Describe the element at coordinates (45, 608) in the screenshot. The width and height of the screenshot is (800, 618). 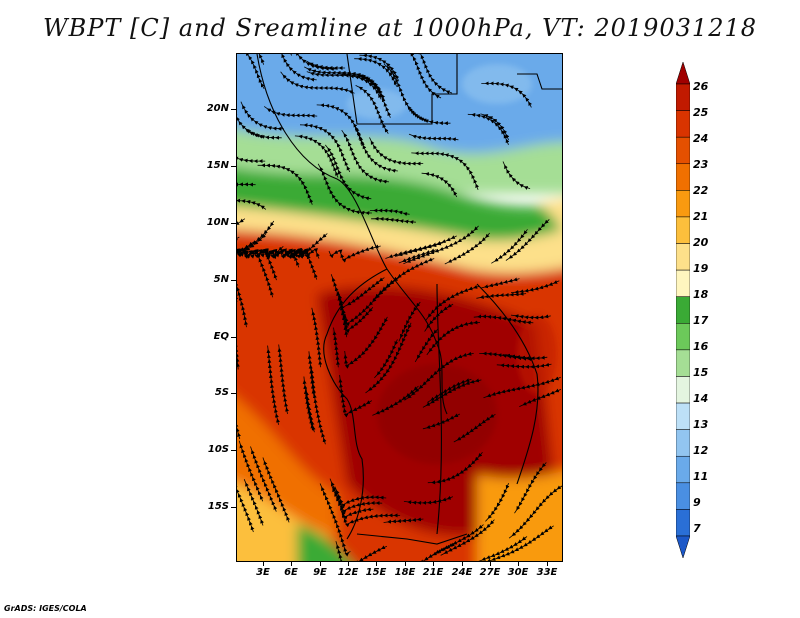
I see `footer-credit: GrADS: IGES/COLA` at that location.